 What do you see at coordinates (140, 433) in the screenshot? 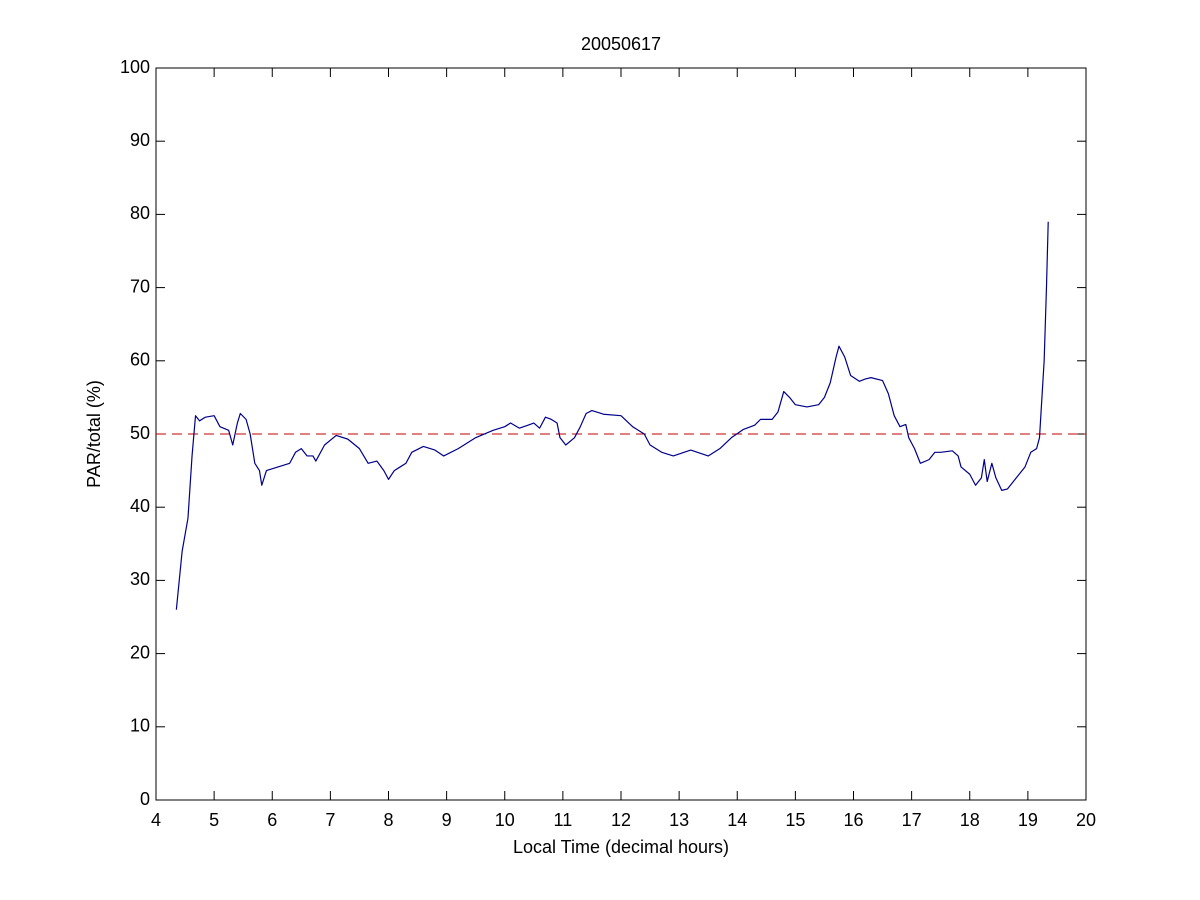
I see `y-tick-label: 50` at bounding box center [140, 433].